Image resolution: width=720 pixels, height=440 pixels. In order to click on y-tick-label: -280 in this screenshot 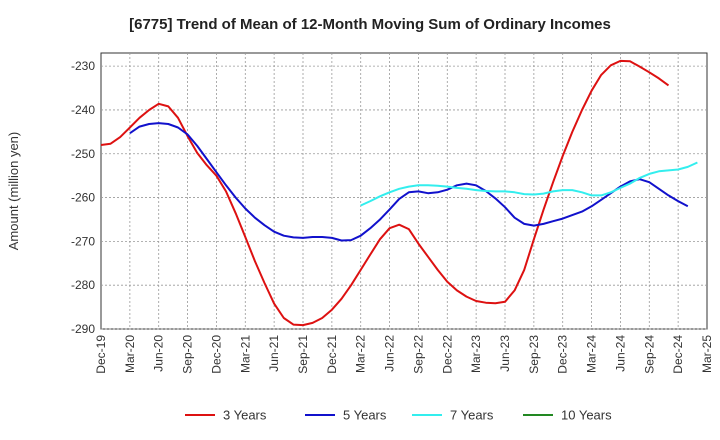, I will do `click(83, 285)`.